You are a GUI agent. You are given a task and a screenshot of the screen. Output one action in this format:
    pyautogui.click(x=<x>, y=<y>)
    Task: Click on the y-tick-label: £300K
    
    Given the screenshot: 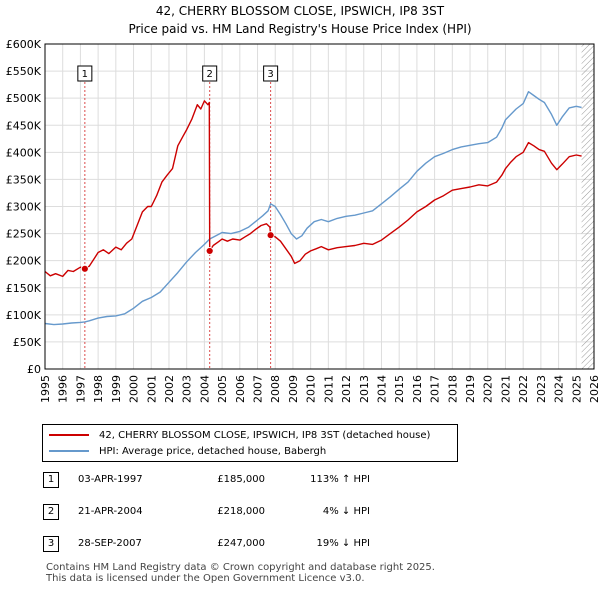 What is the action you would take?
    pyautogui.click(x=24, y=207)
    